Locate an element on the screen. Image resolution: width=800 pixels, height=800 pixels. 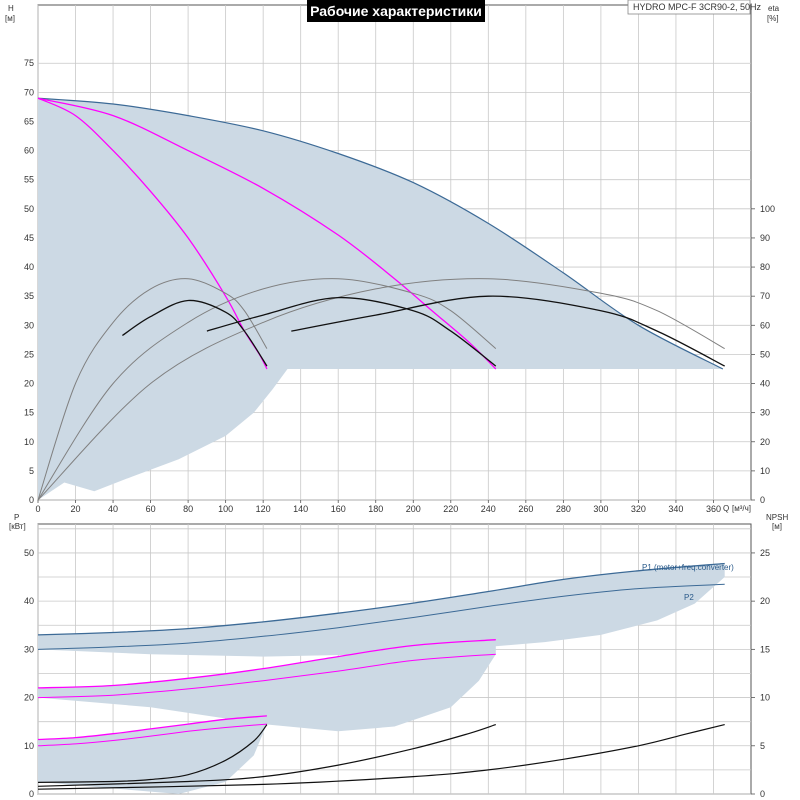
x-tick-label-16: 320 is located at coordinates (638, 509).